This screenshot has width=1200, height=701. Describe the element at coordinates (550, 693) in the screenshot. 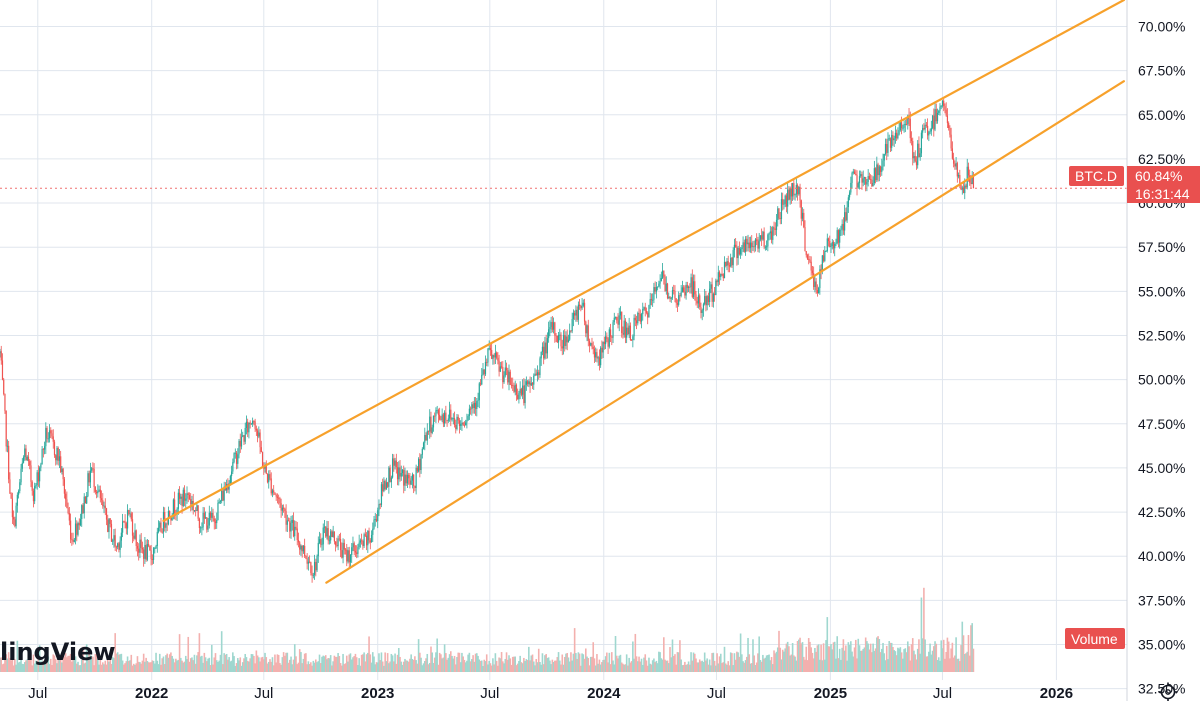

I see `x-axis: Jul 2022 Jul 2023 Jul 2024 Jul 2025 Jul 2026` at that location.